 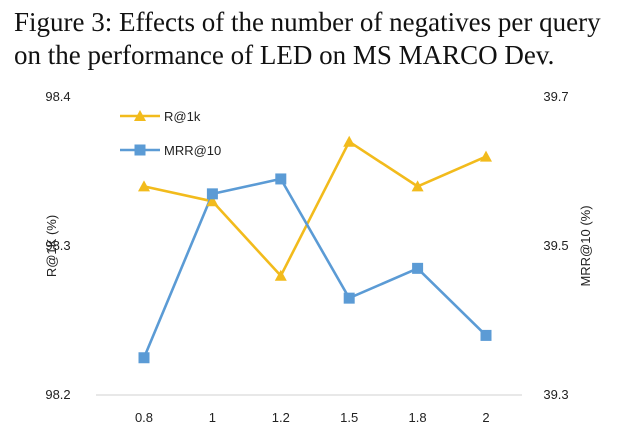 What do you see at coordinates (585, 245) in the screenshot?
I see `y-right-axis-title: MRR@10 (%)` at bounding box center [585, 245].